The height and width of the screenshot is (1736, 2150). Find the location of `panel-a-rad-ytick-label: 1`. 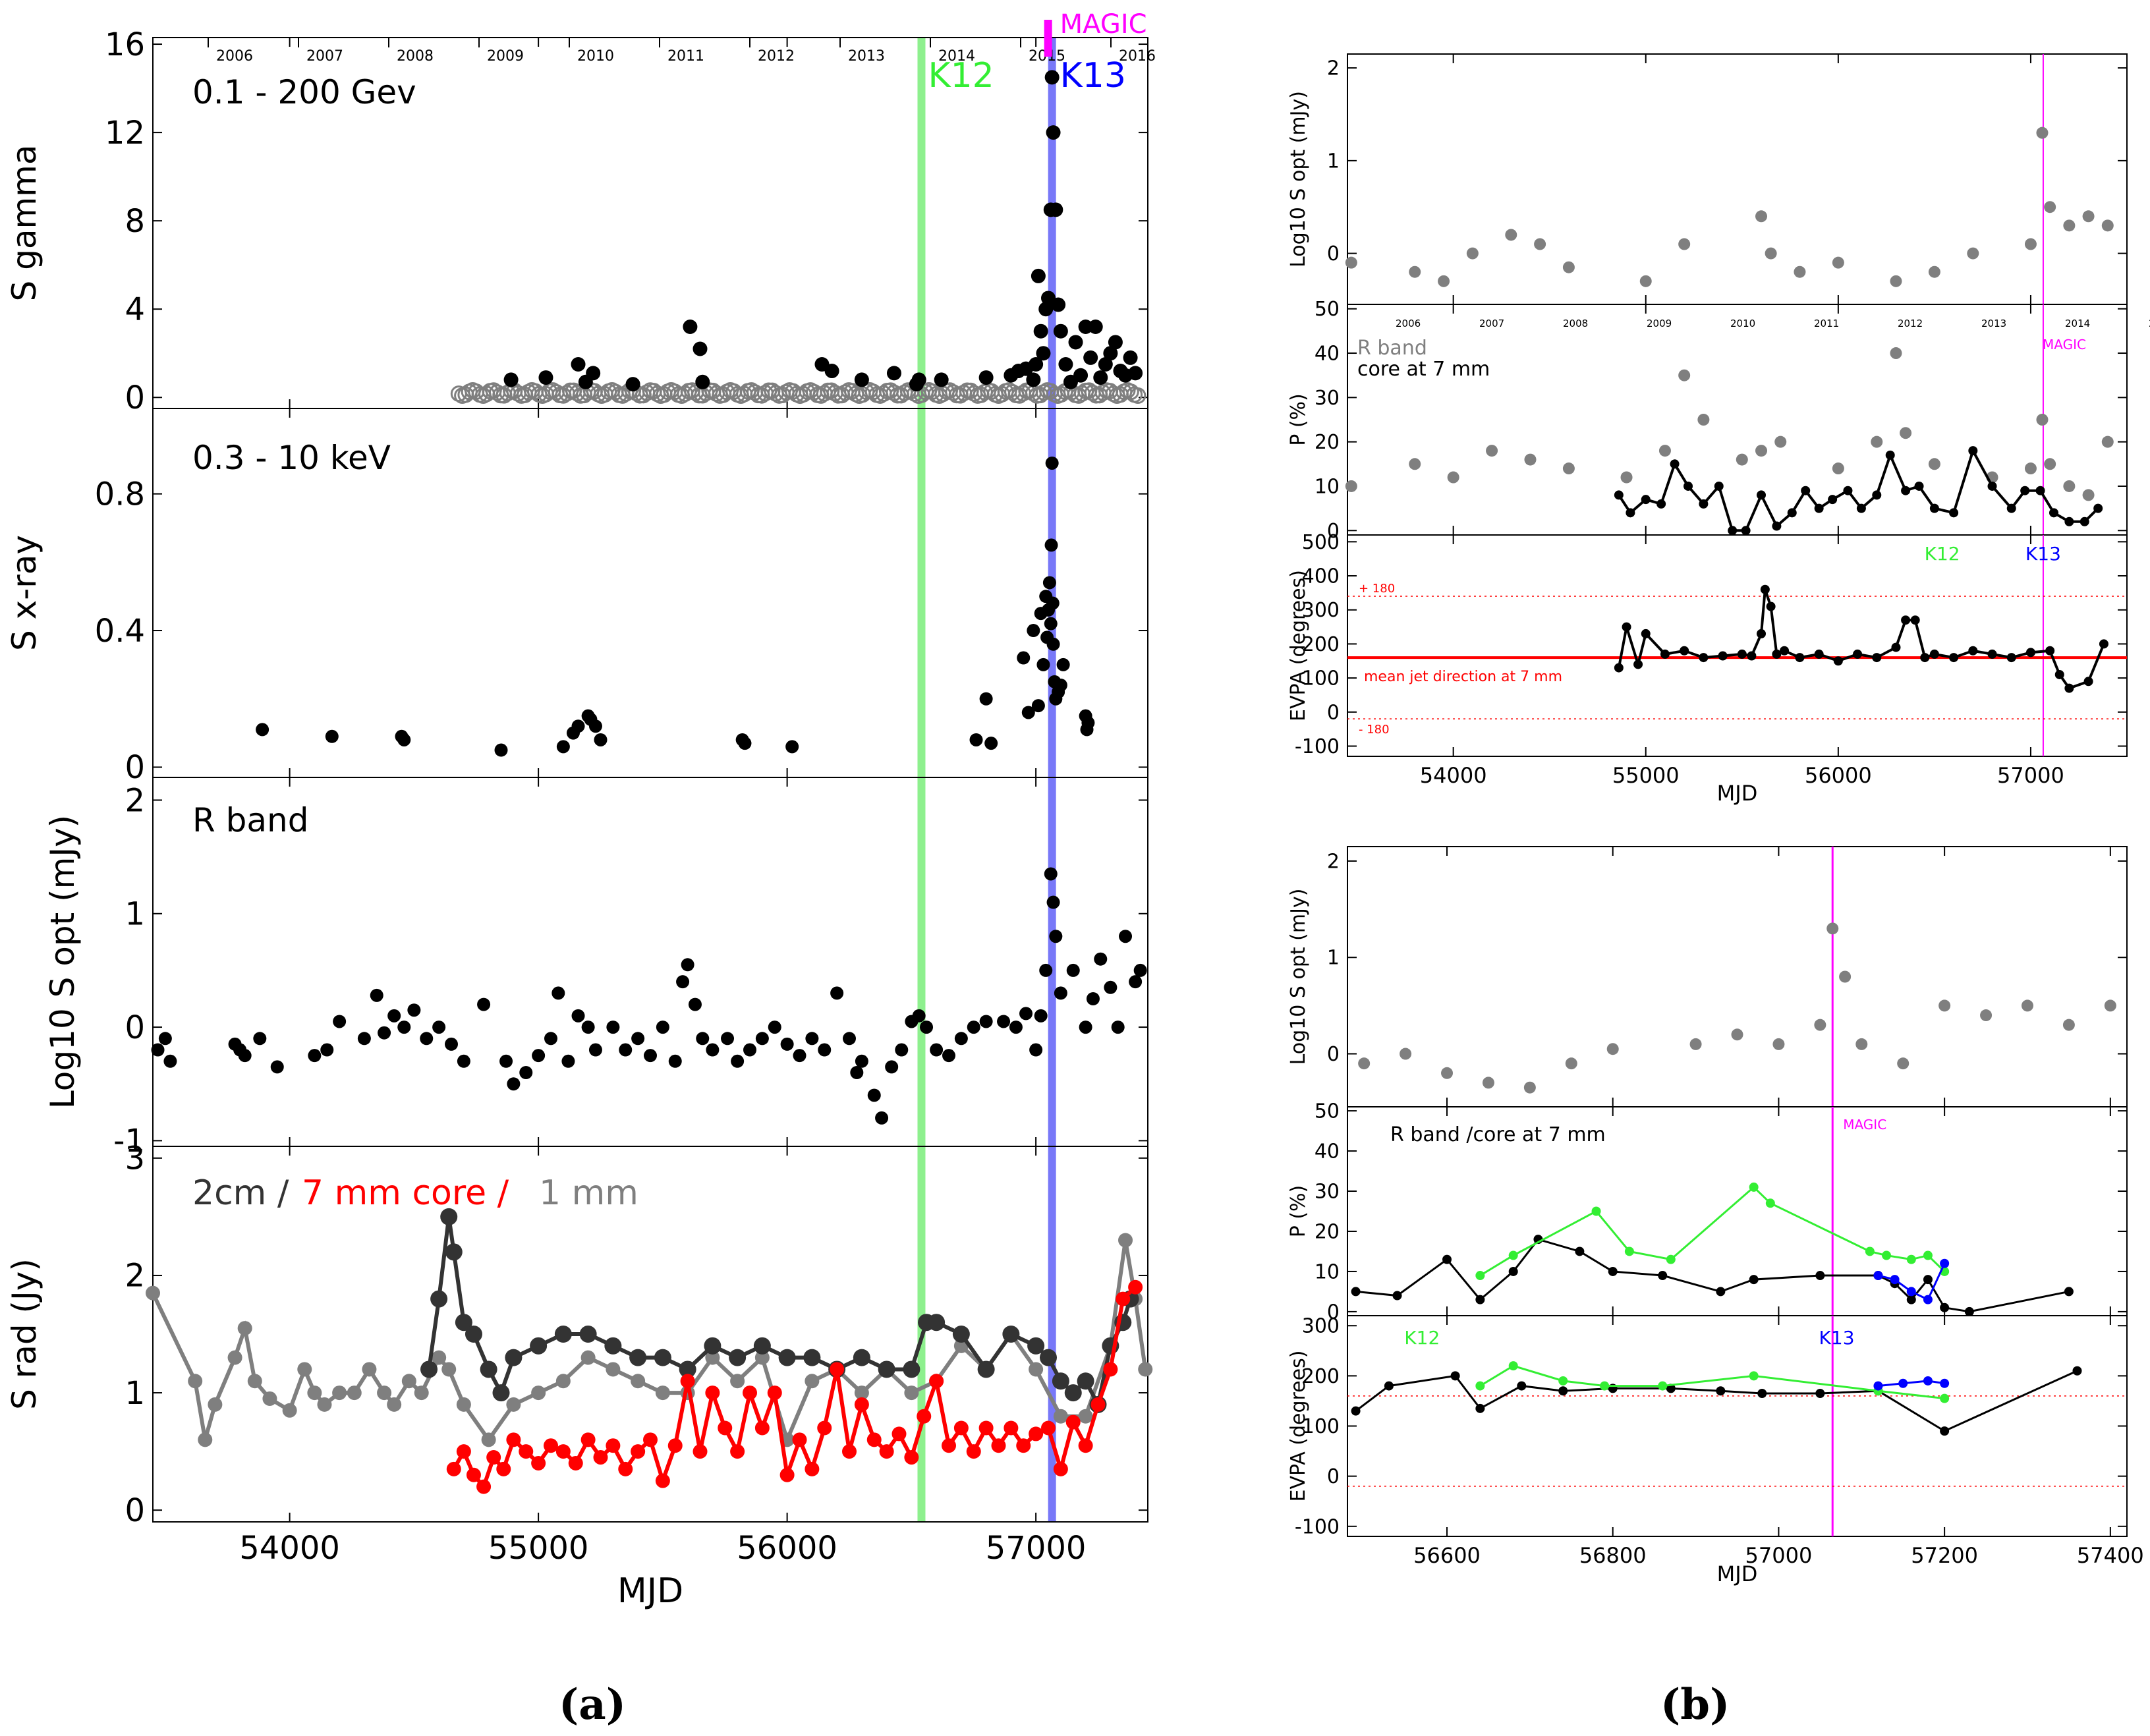

panel-a-rad-ytick-label: 1 is located at coordinates (135, 1393).